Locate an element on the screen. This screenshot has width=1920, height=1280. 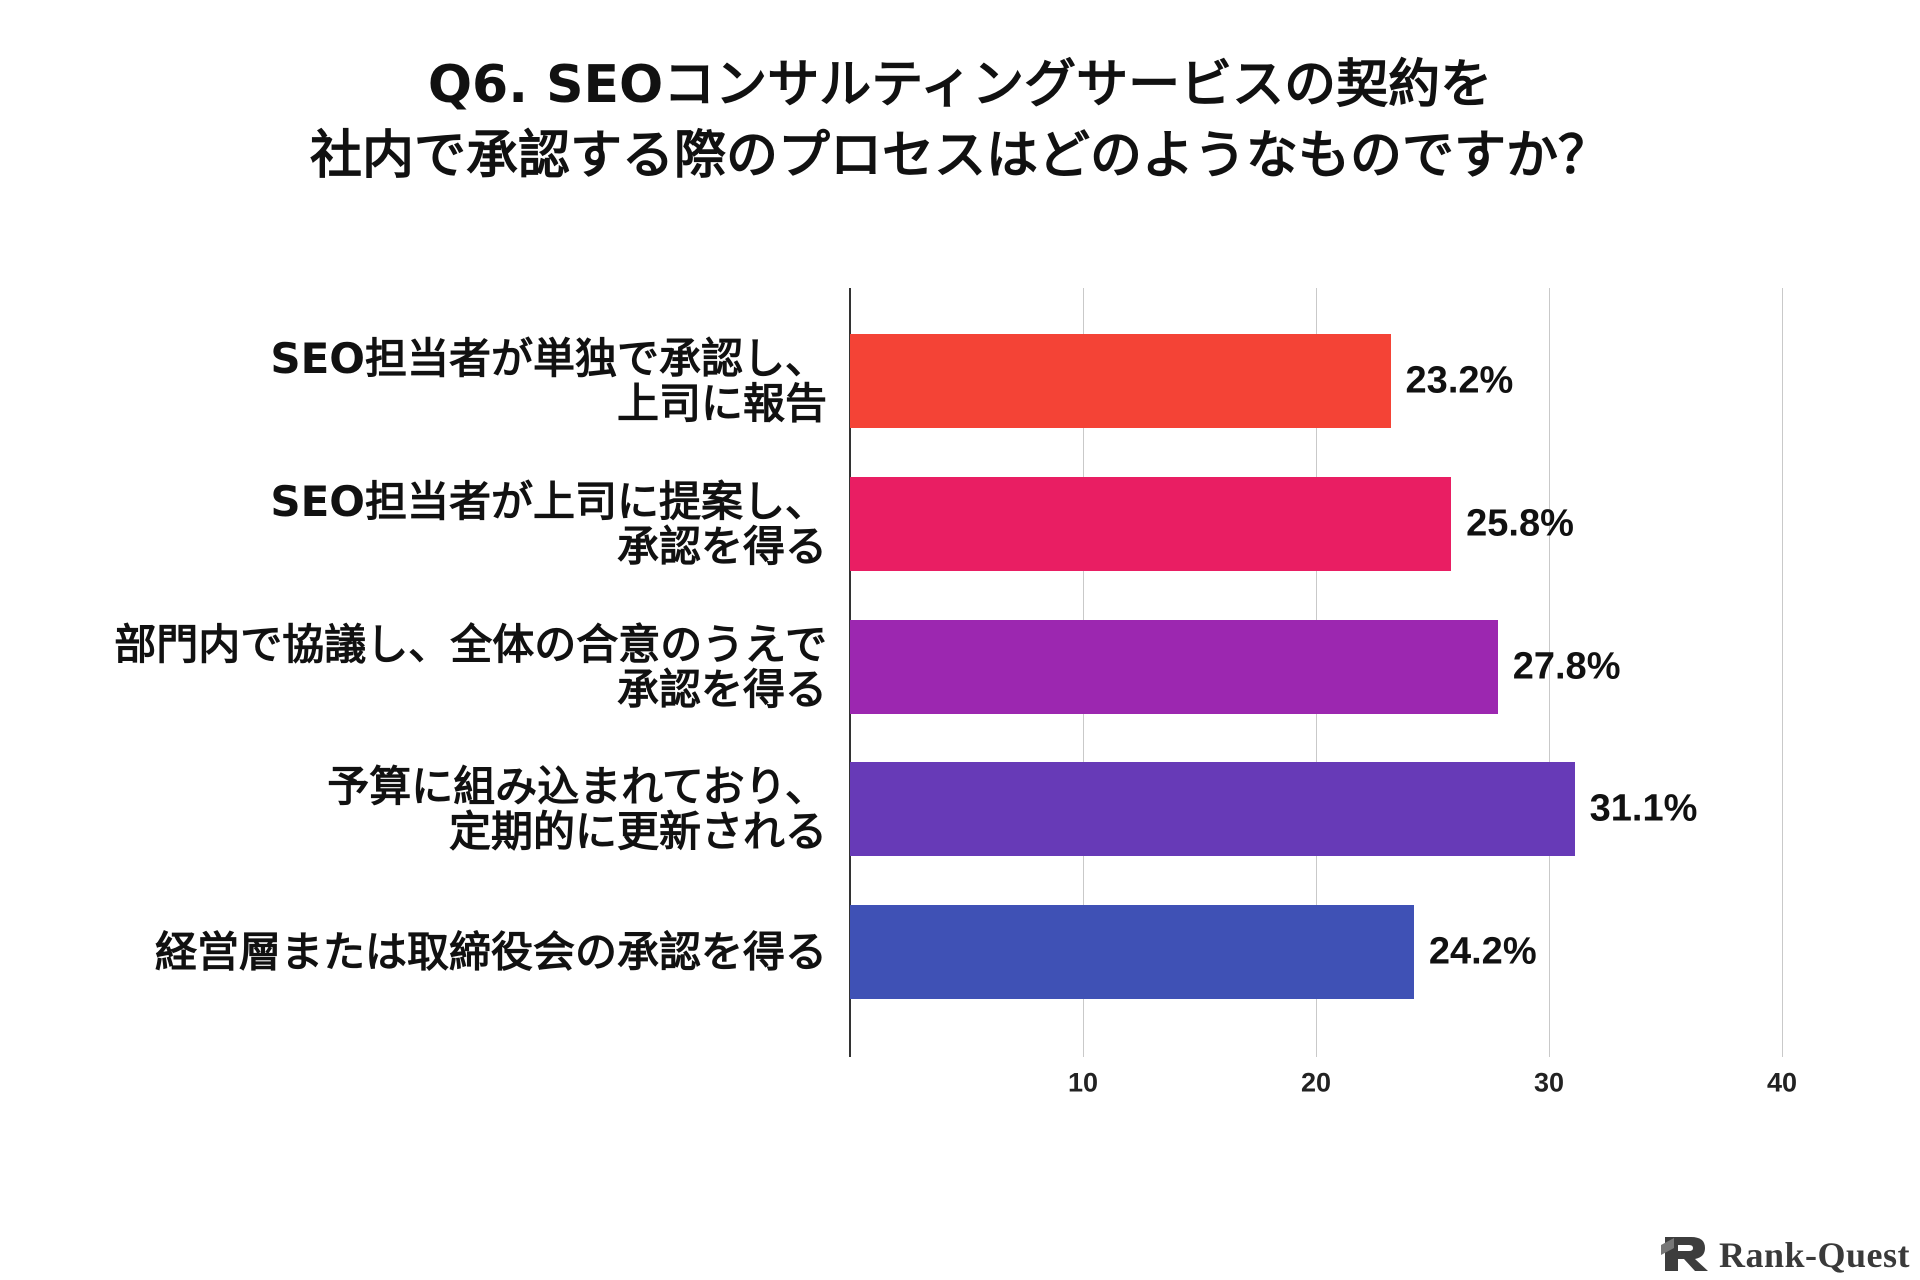
x-tick-label-40: 40 is located at coordinates (1782, 1082).